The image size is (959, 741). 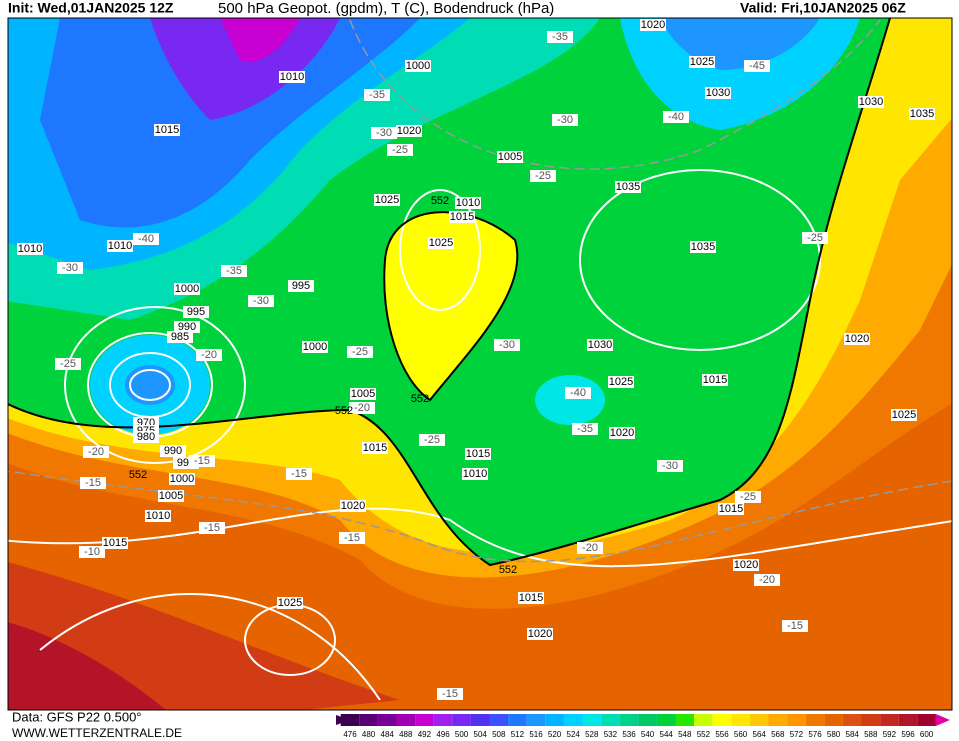 I want to click on temperature-label: -45, so click(x=757, y=66).